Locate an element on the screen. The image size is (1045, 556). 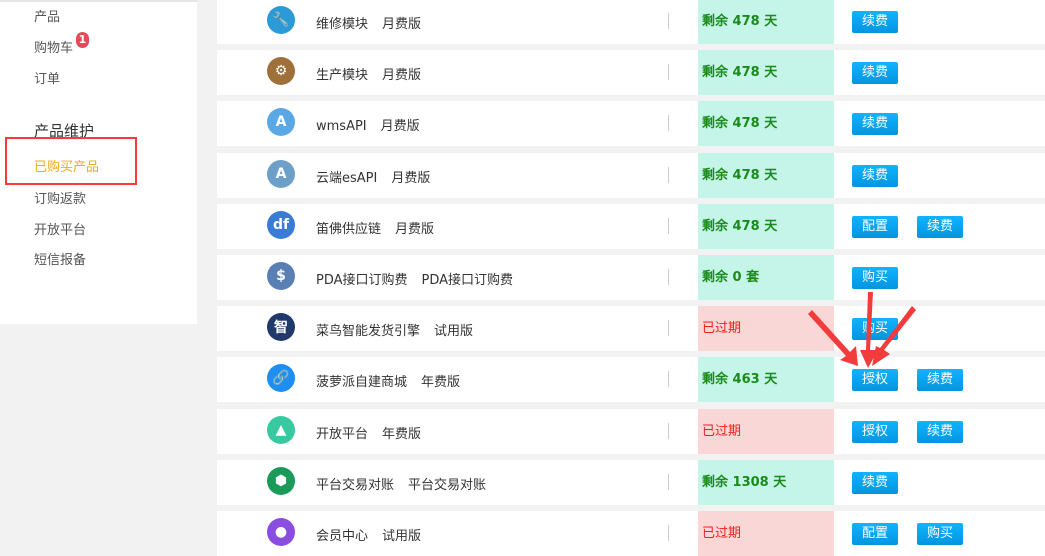
link-icon: 🔗 is located at coordinates (281, 378).